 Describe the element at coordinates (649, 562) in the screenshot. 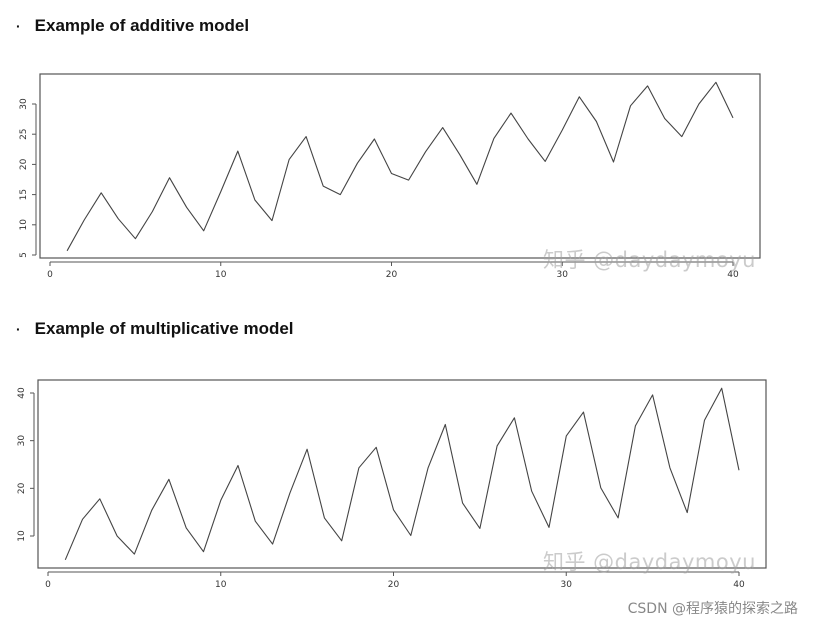

I see `watermark-multiplicative: 知乎 @daydaymoyu` at that location.